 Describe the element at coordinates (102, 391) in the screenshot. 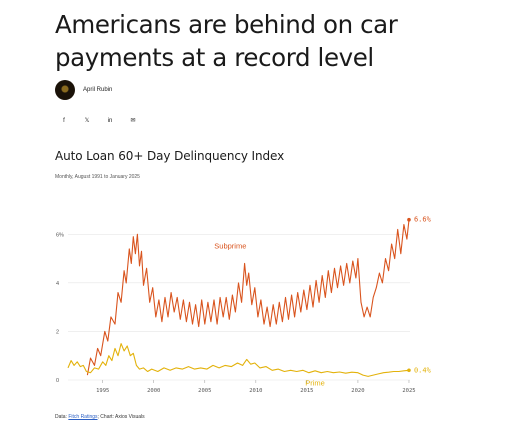

I see `x-tick-label: 1995` at that location.